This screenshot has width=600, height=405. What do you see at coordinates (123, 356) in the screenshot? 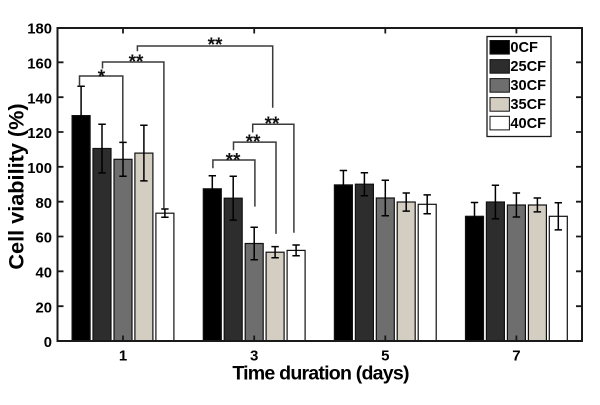
I see `svg-text: 1` at bounding box center [123, 356].